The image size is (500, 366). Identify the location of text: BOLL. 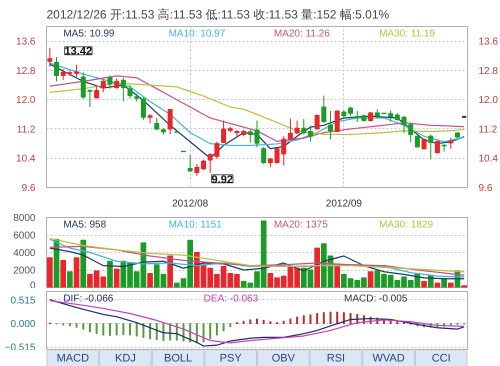
(178, 358).